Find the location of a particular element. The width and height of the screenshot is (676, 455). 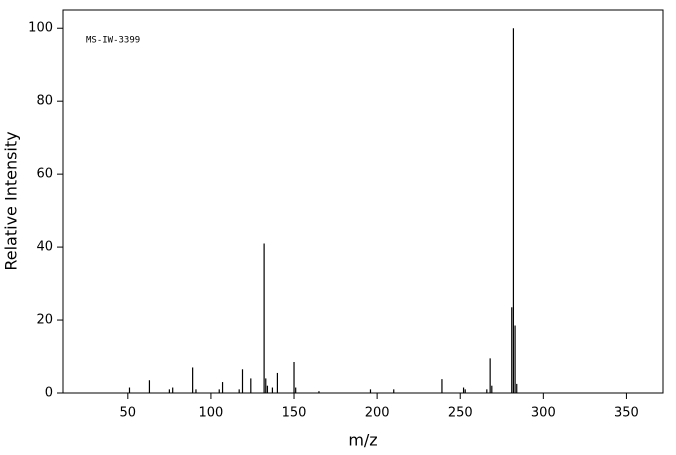

x-tick-label: 350 is located at coordinates (626, 413).